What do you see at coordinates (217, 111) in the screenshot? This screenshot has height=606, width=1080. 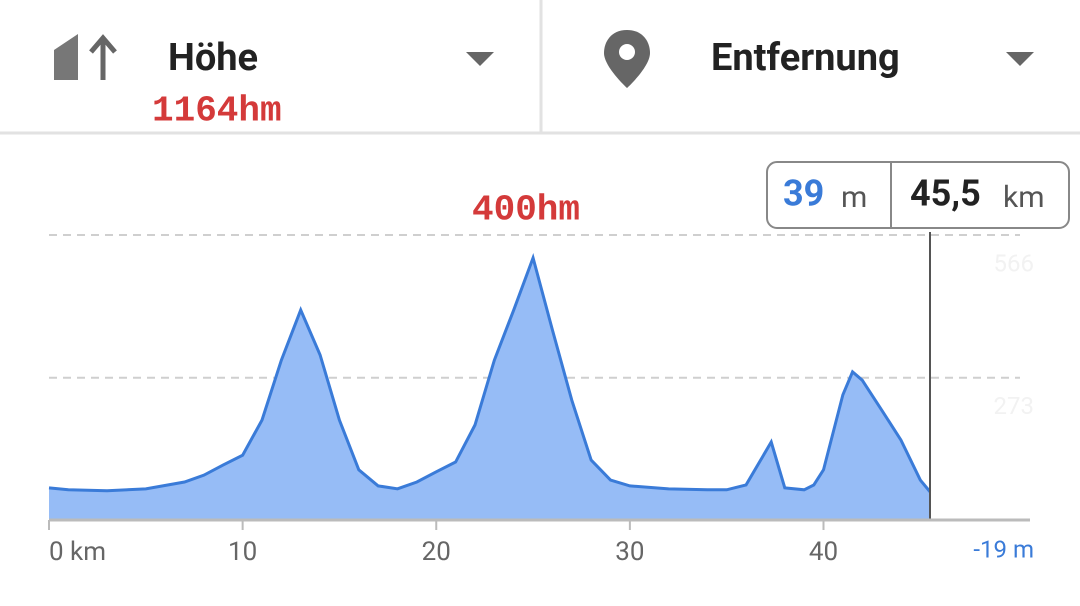 I see `annotation: 1164hm` at bounding box center [217, 111].